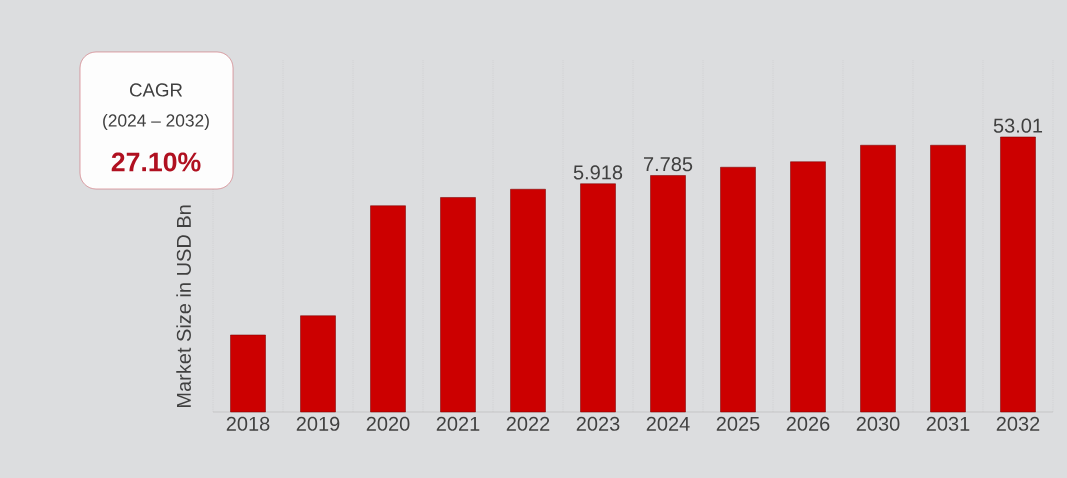 The height and width of the screenshot is (478, 1067). What do you see at coordinates (668, 164) in the screenshot?
I see `annotation: 7.785` at bounding box center [668, 164].